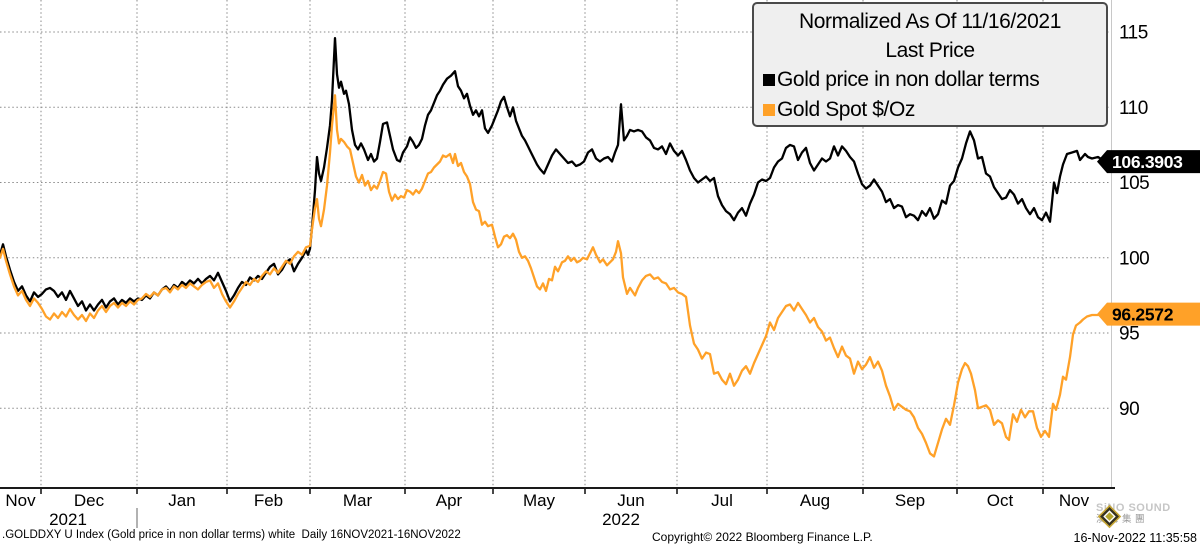  I want to click on y-axis-label: 100, so click(1134, 258).